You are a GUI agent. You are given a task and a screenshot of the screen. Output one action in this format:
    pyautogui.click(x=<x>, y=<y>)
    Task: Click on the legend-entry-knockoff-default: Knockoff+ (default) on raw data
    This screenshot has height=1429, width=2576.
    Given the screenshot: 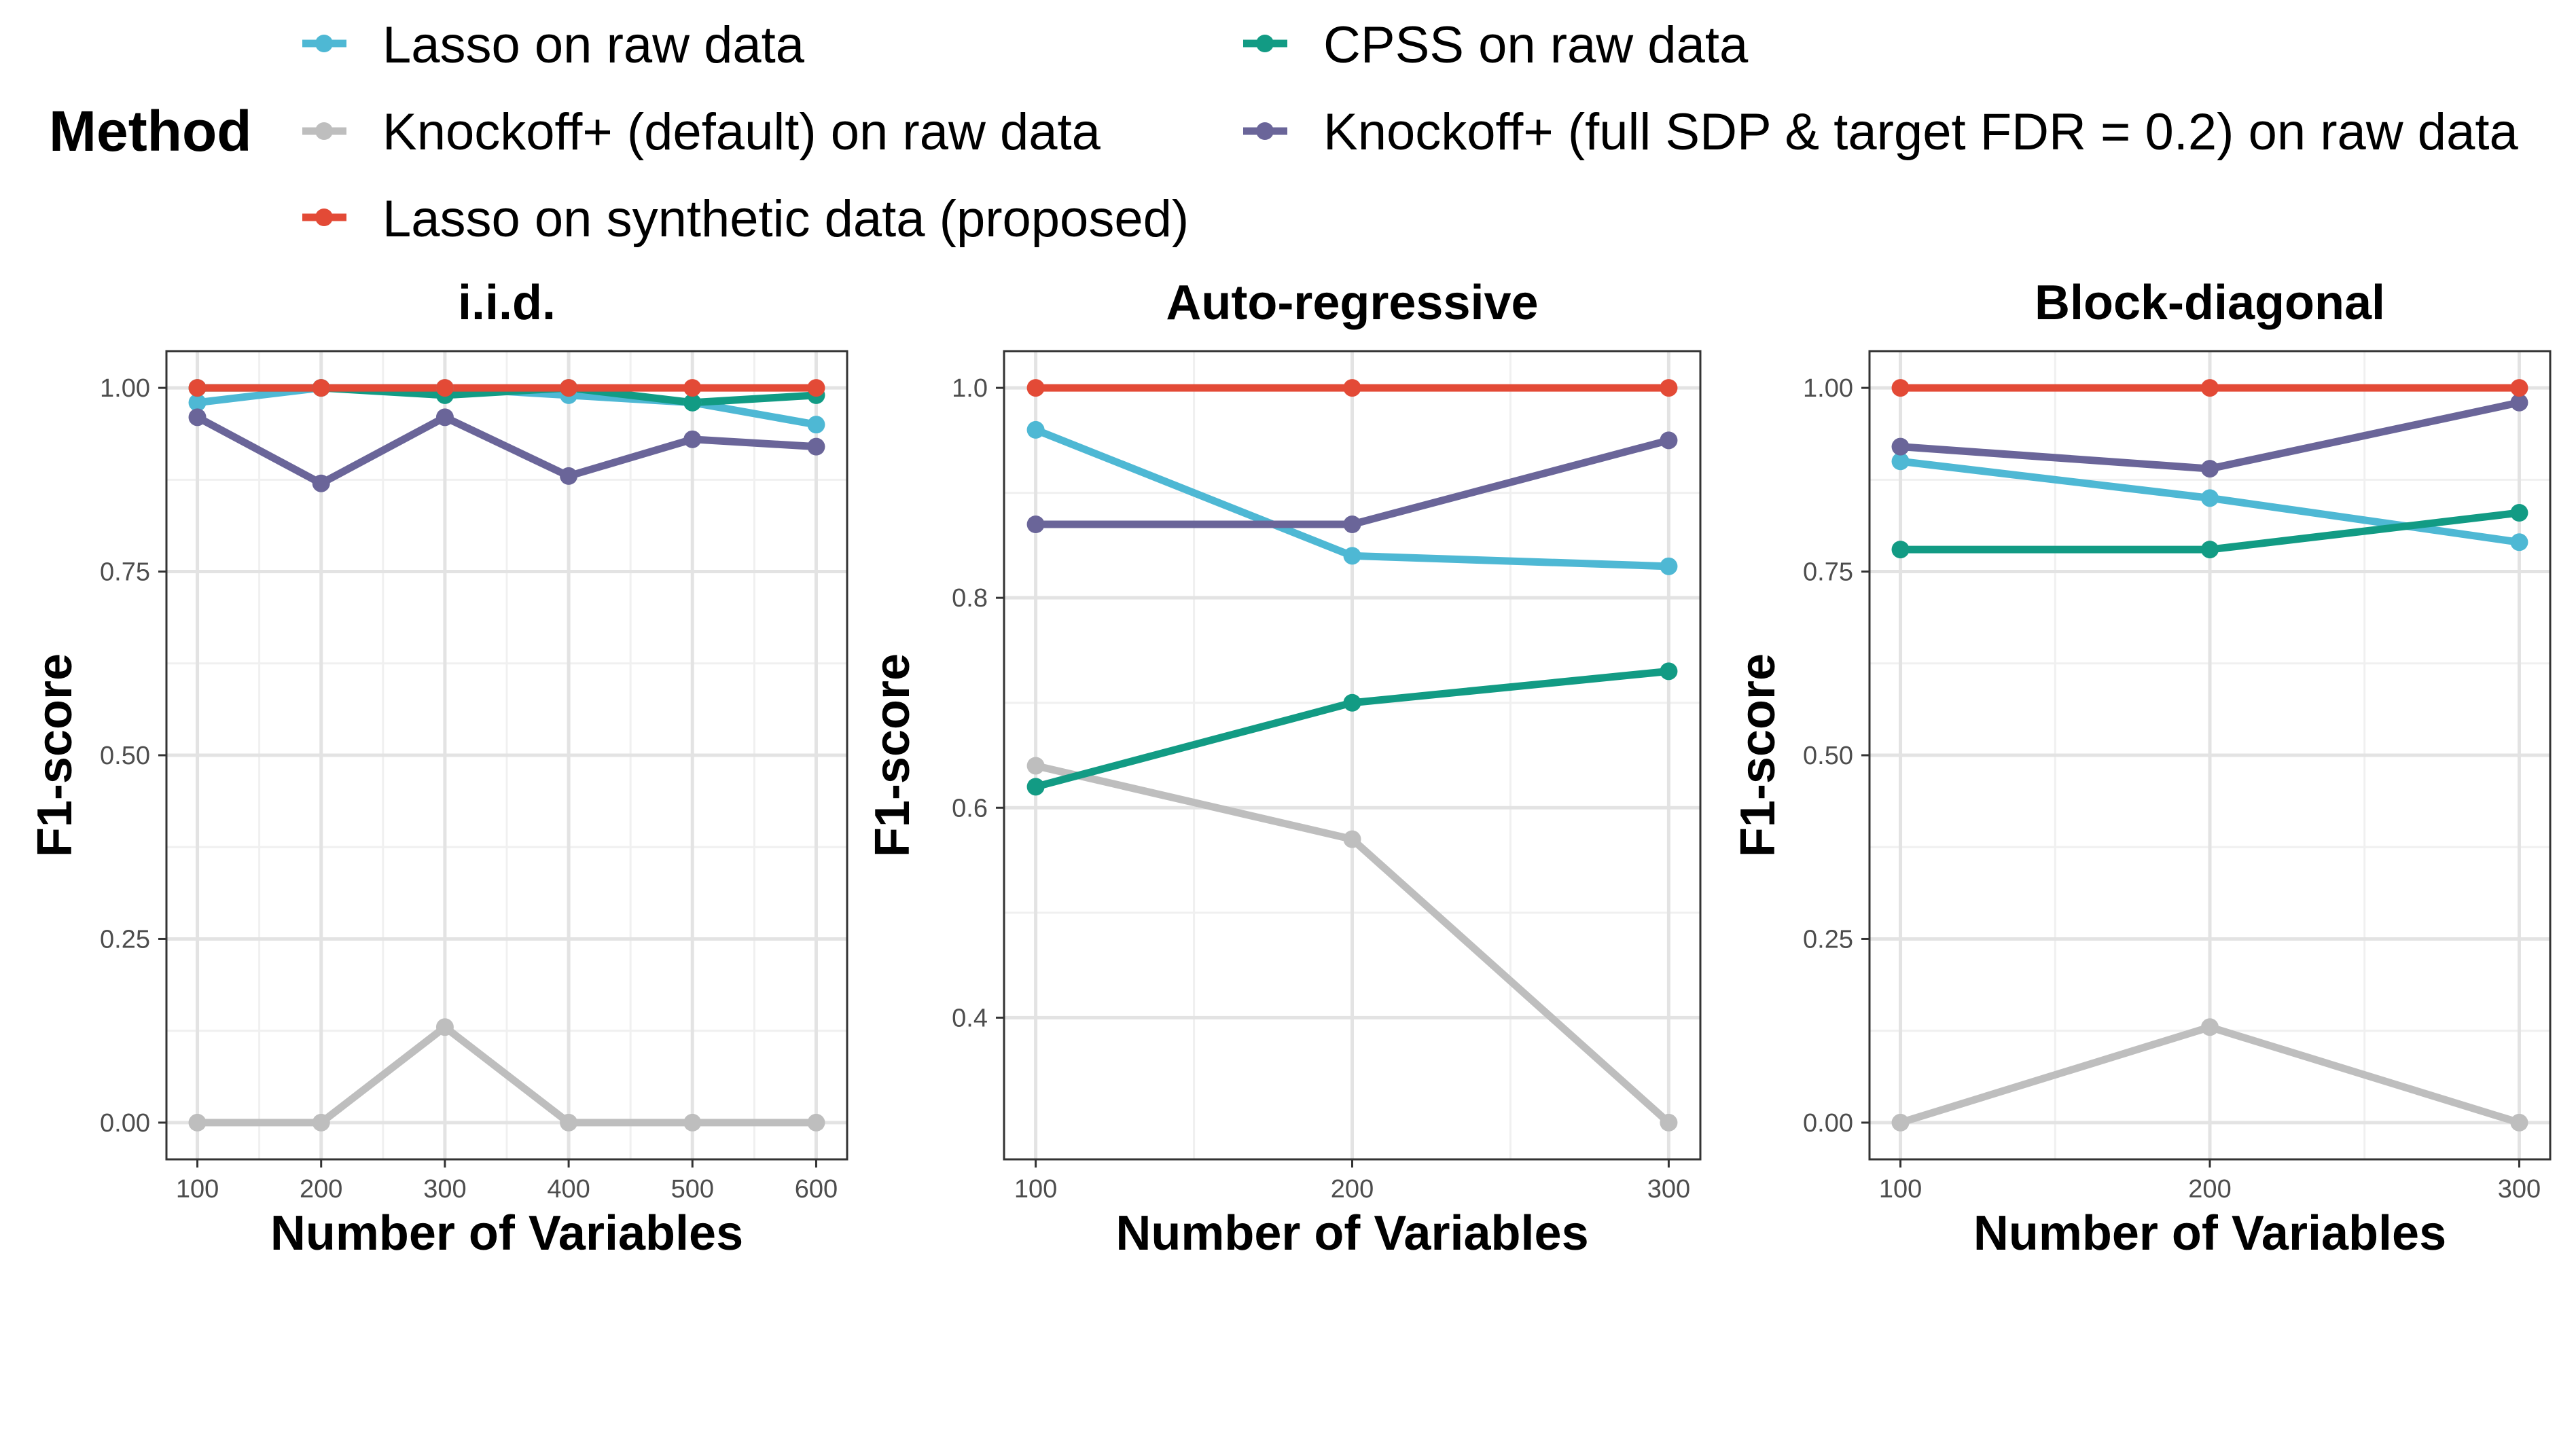 What is the action you would take?
    pyautogui.click(x=701, y=132)
    